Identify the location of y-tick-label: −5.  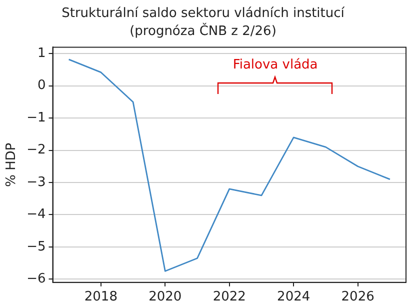
(36, 246).